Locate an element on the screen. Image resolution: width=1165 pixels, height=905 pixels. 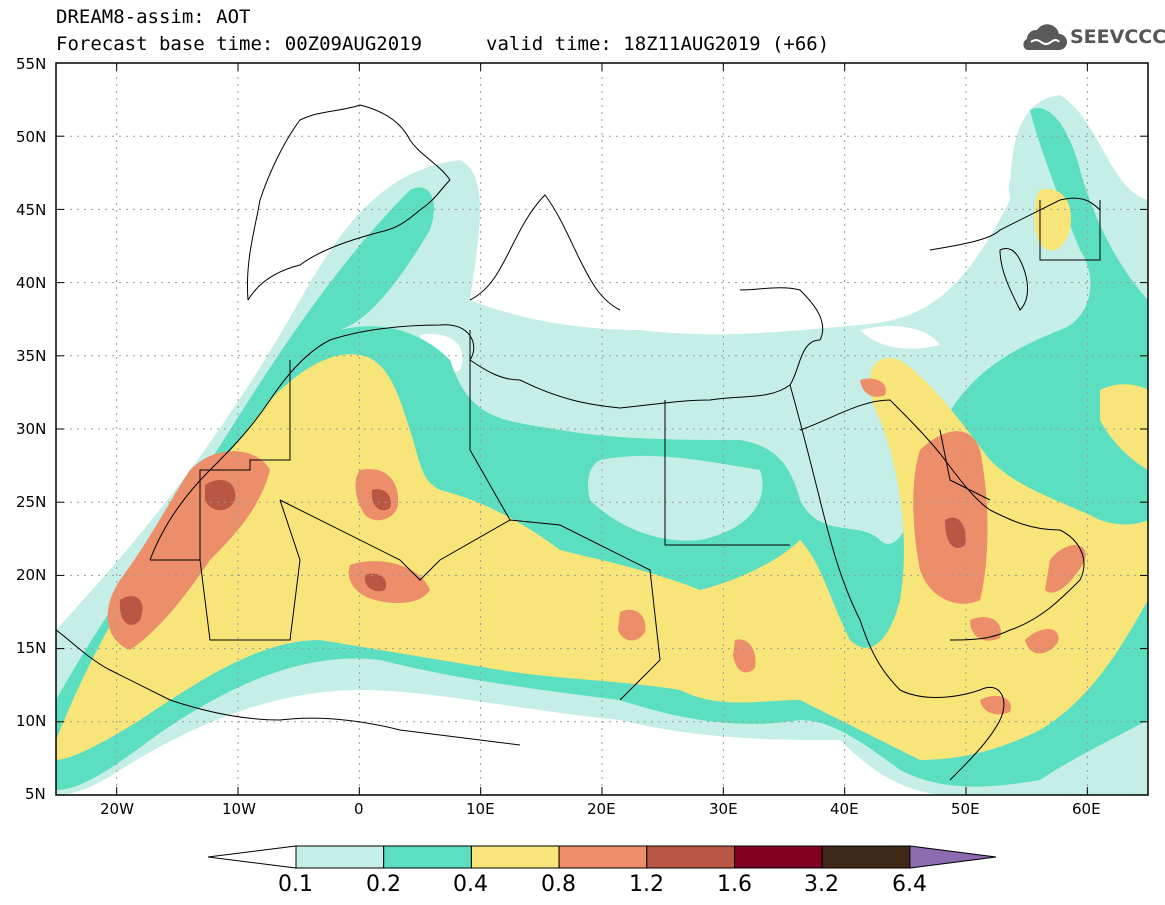
lat-label-10n: 10N is located at coordinates (31, 721).